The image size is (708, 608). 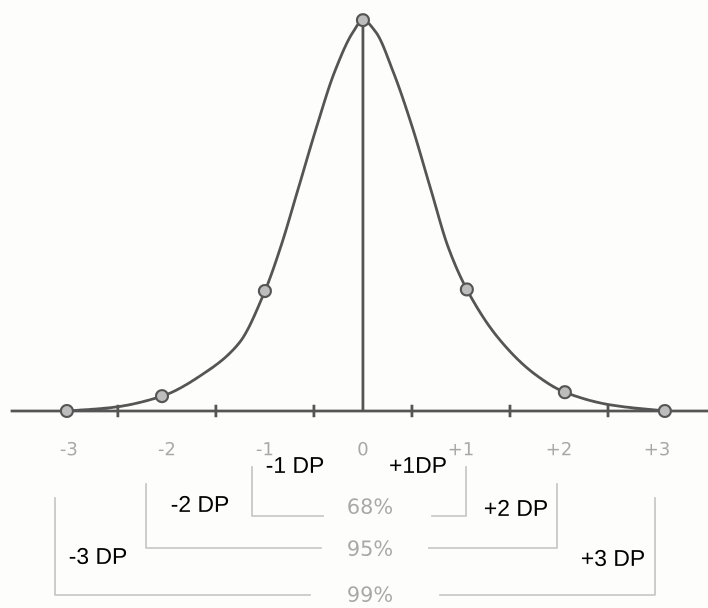 What do you see at coordinates (613, 558) in the screenshot?
I see `text: +3 DP` at bounding box center [613, 558].